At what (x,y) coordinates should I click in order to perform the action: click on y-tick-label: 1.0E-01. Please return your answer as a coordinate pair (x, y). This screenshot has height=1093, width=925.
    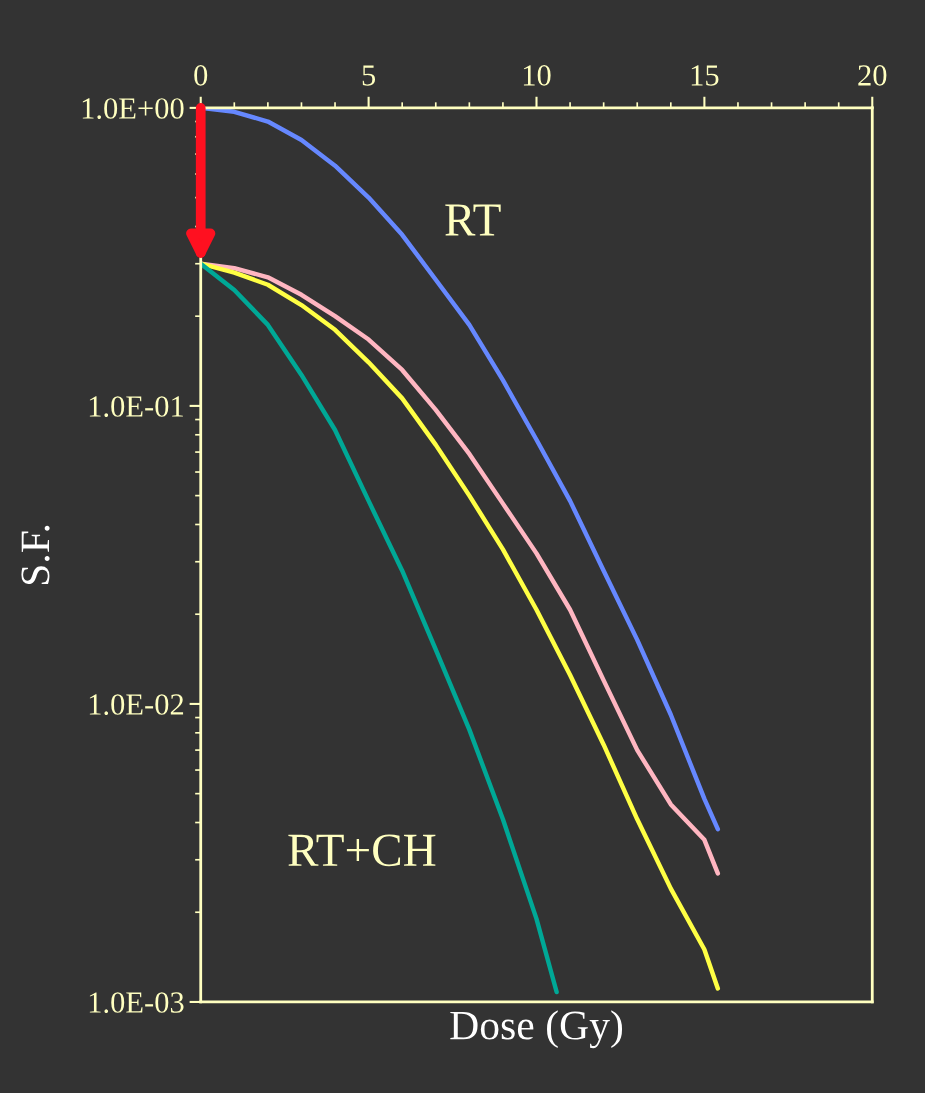
    Looking at the image, I should click on (136, 406).